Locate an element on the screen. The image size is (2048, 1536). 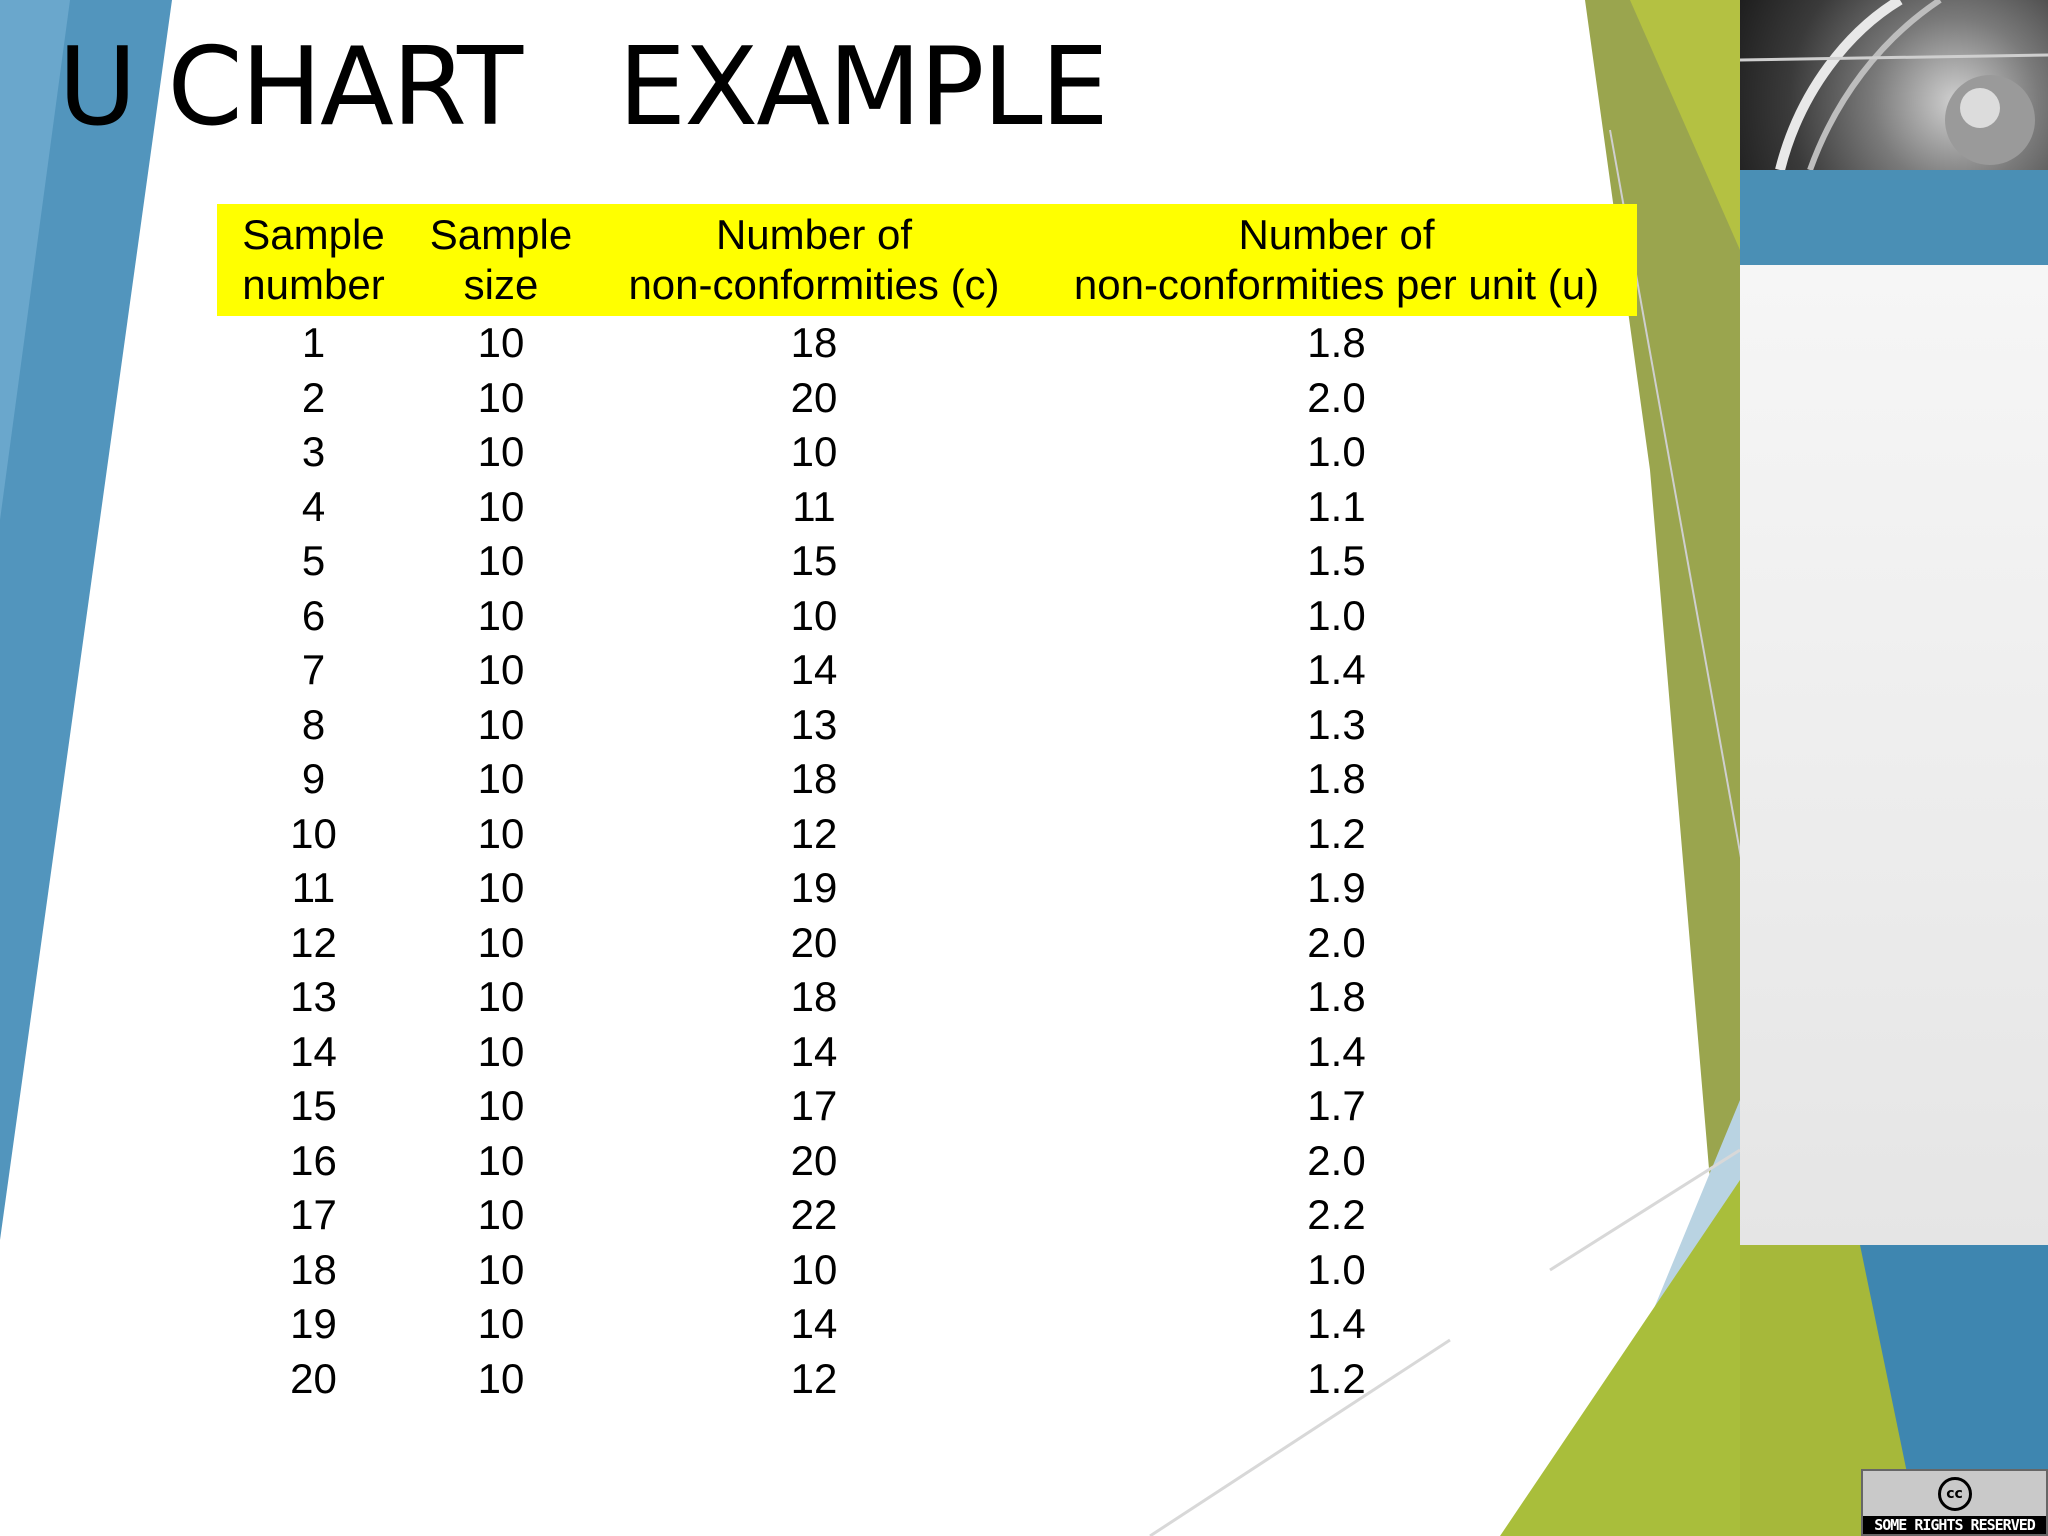
table-cell: 1.4 is located at coordinates (1336, 1051).